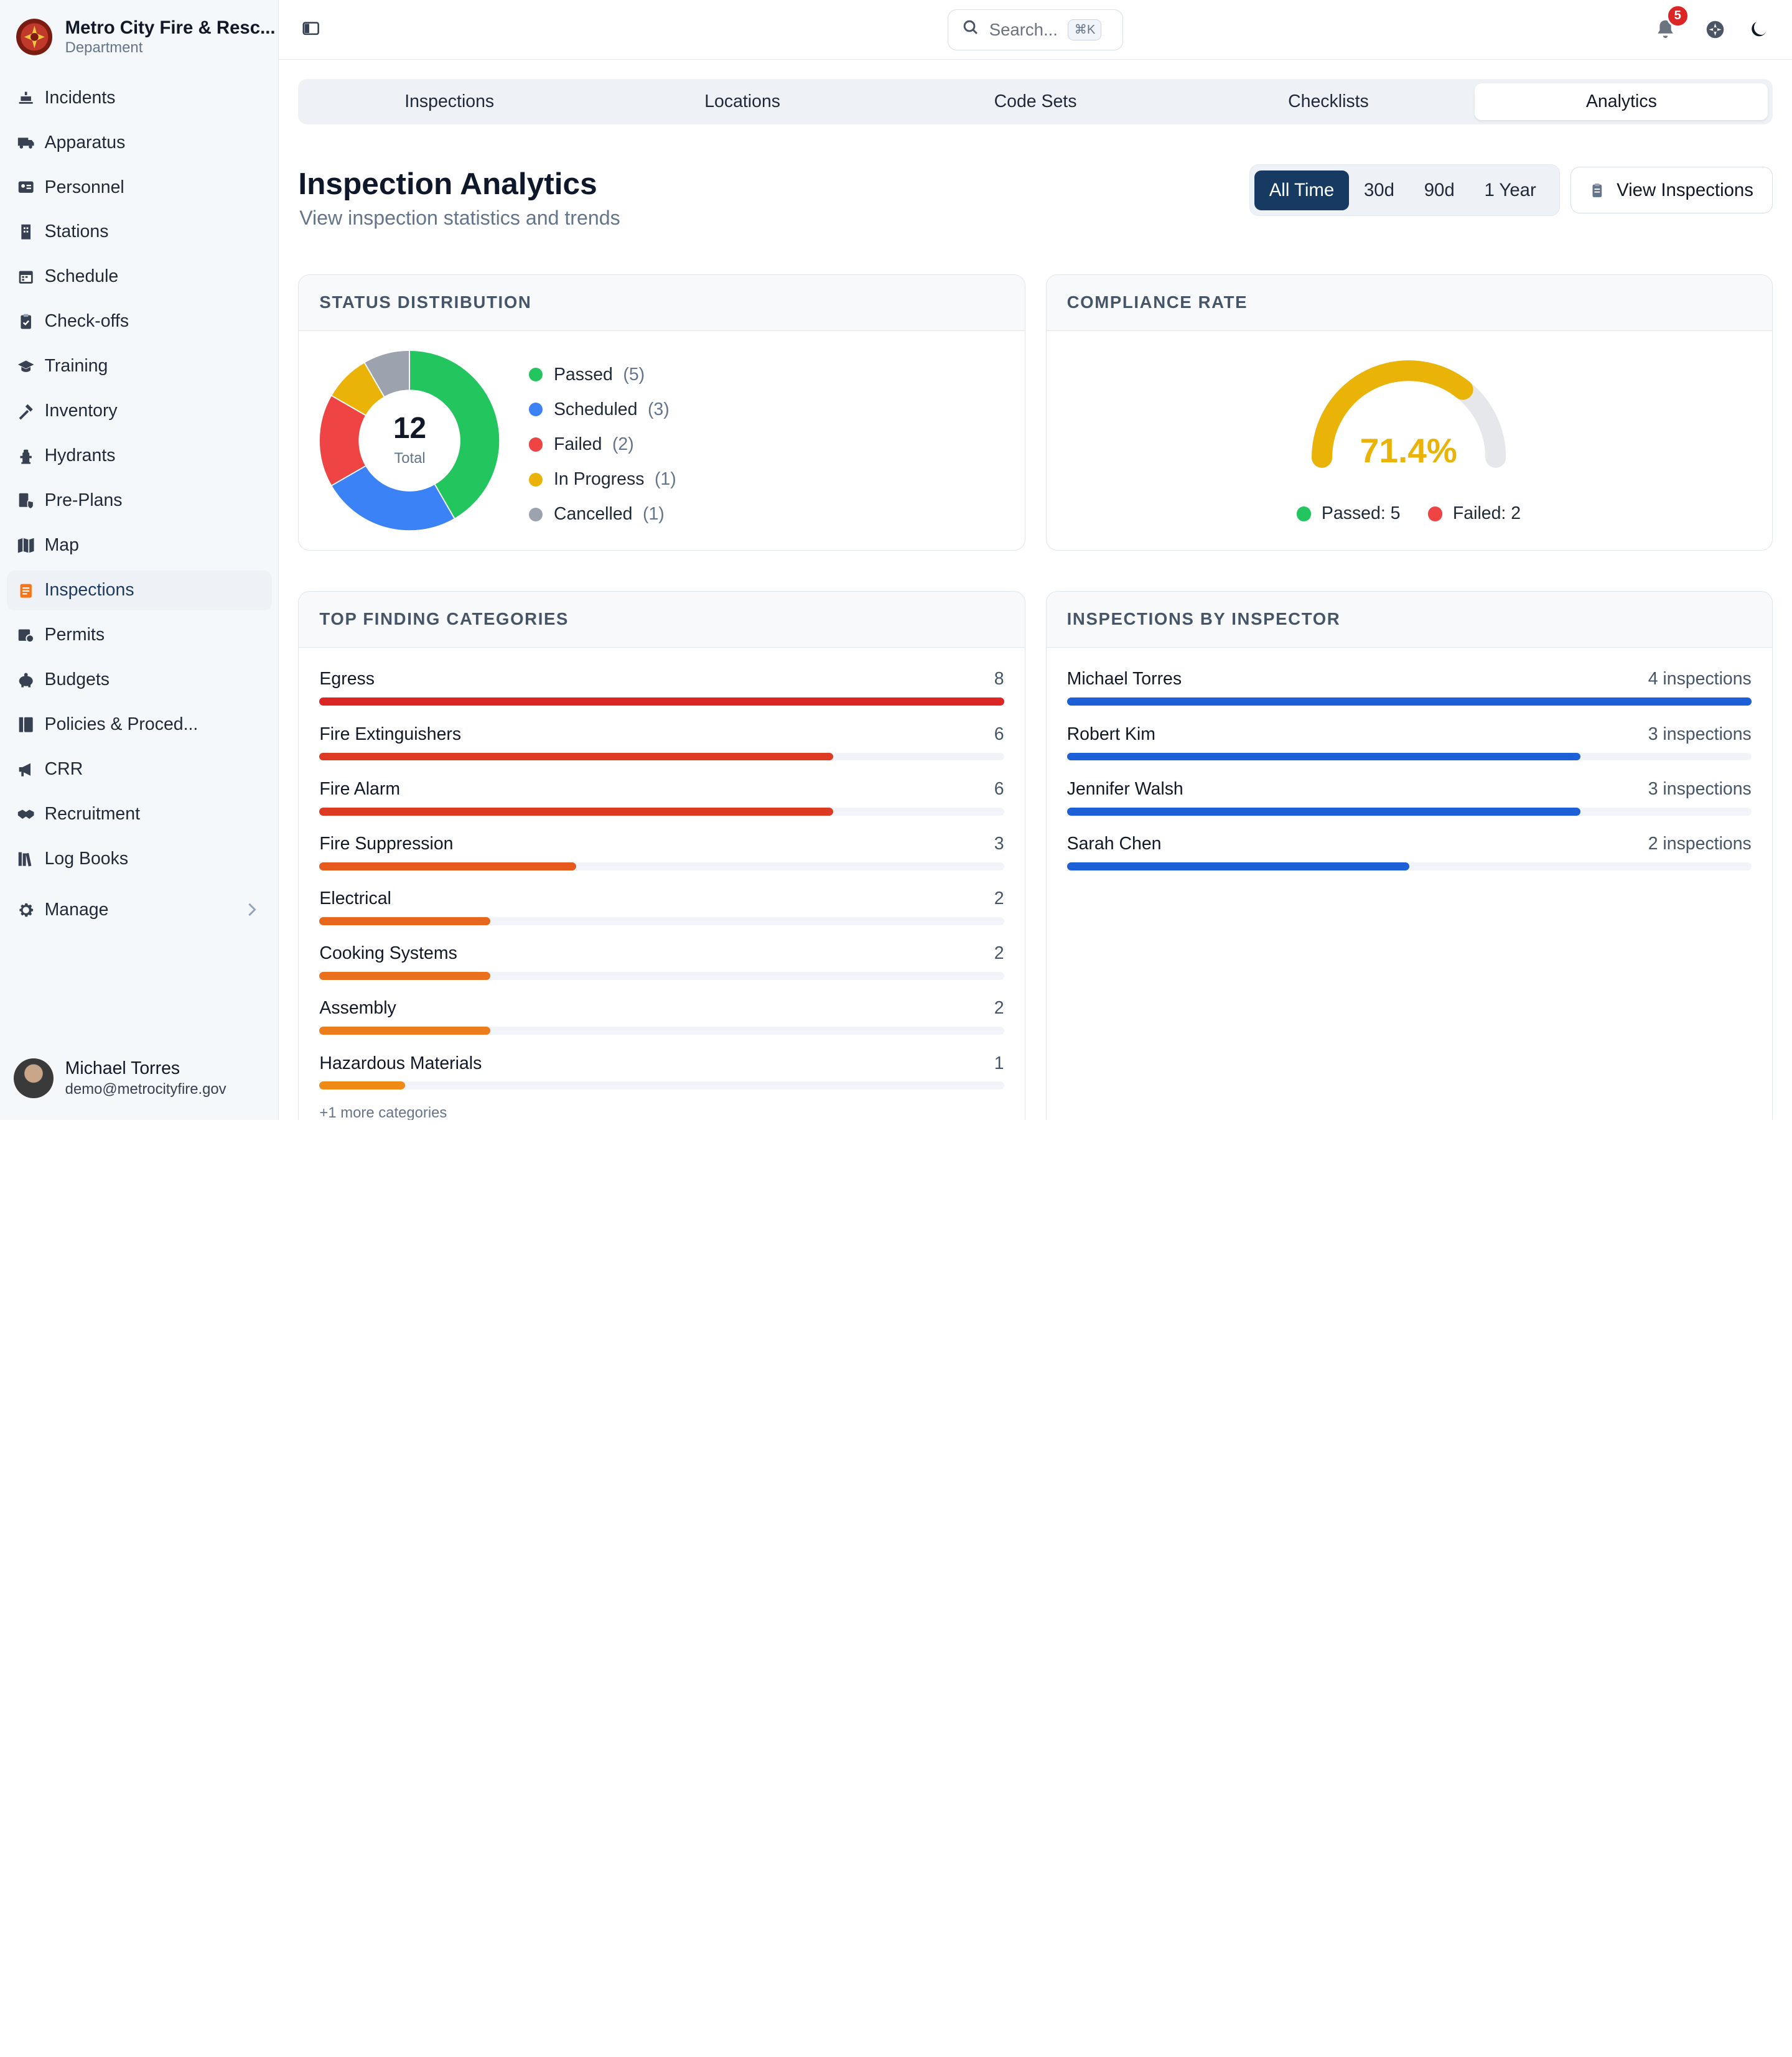  I want to click on sidebar-item-recruitment: Recruitment, so click(139, 814).